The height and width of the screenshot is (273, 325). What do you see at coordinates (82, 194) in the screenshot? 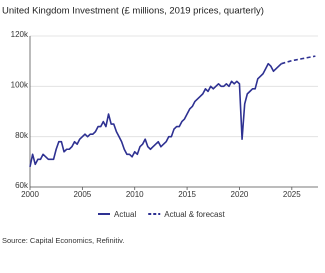
I see `x-tick-label: 2005` at bounding box center [82, 194].